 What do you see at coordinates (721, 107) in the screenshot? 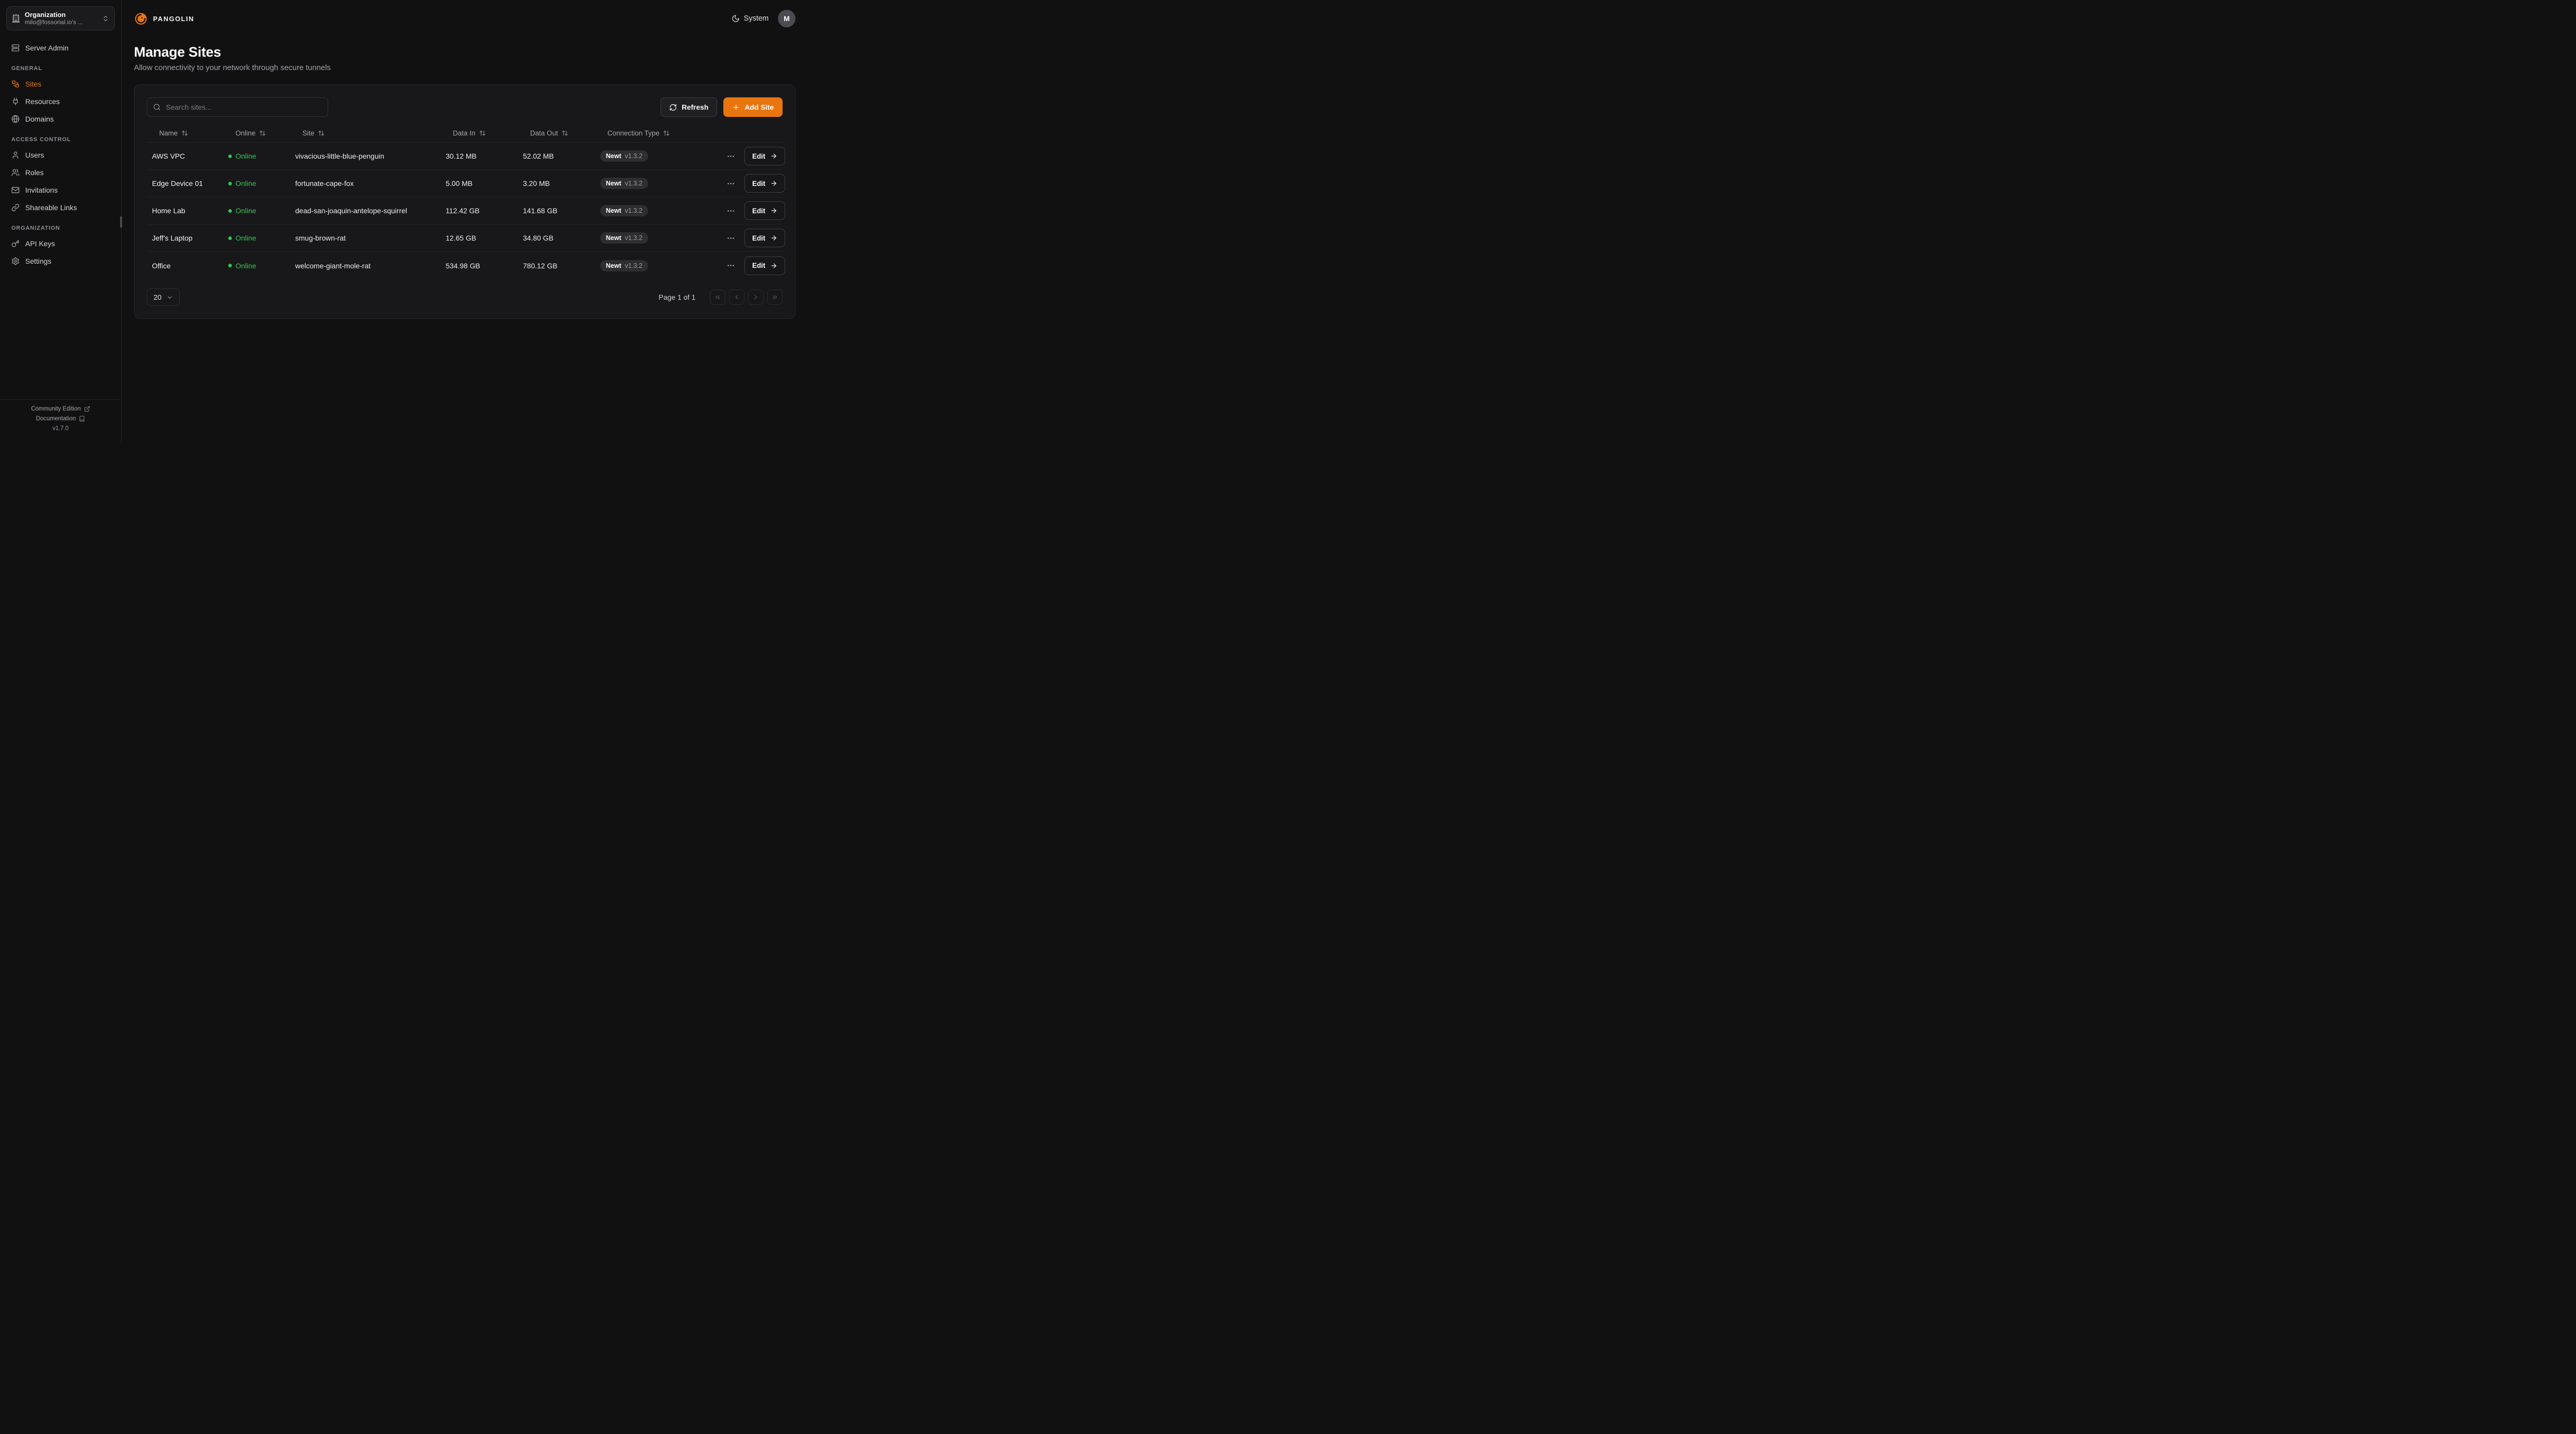
I see `toolbar-actions: Refresh Add Site` at bounding box center [721, 107].